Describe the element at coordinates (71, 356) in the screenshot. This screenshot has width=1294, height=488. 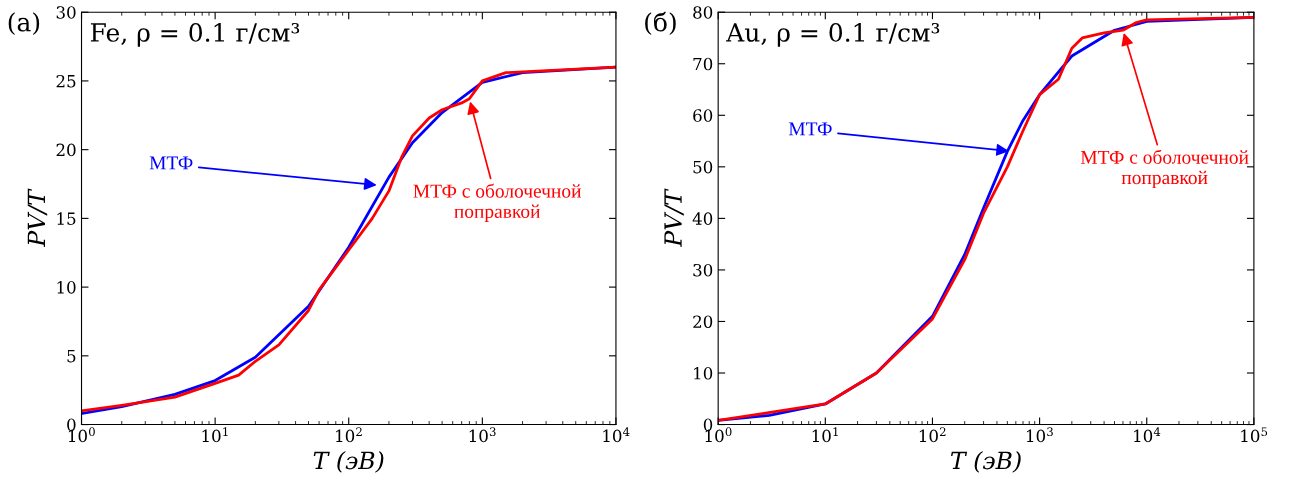
I see `y-tick-label: 5` at that location.